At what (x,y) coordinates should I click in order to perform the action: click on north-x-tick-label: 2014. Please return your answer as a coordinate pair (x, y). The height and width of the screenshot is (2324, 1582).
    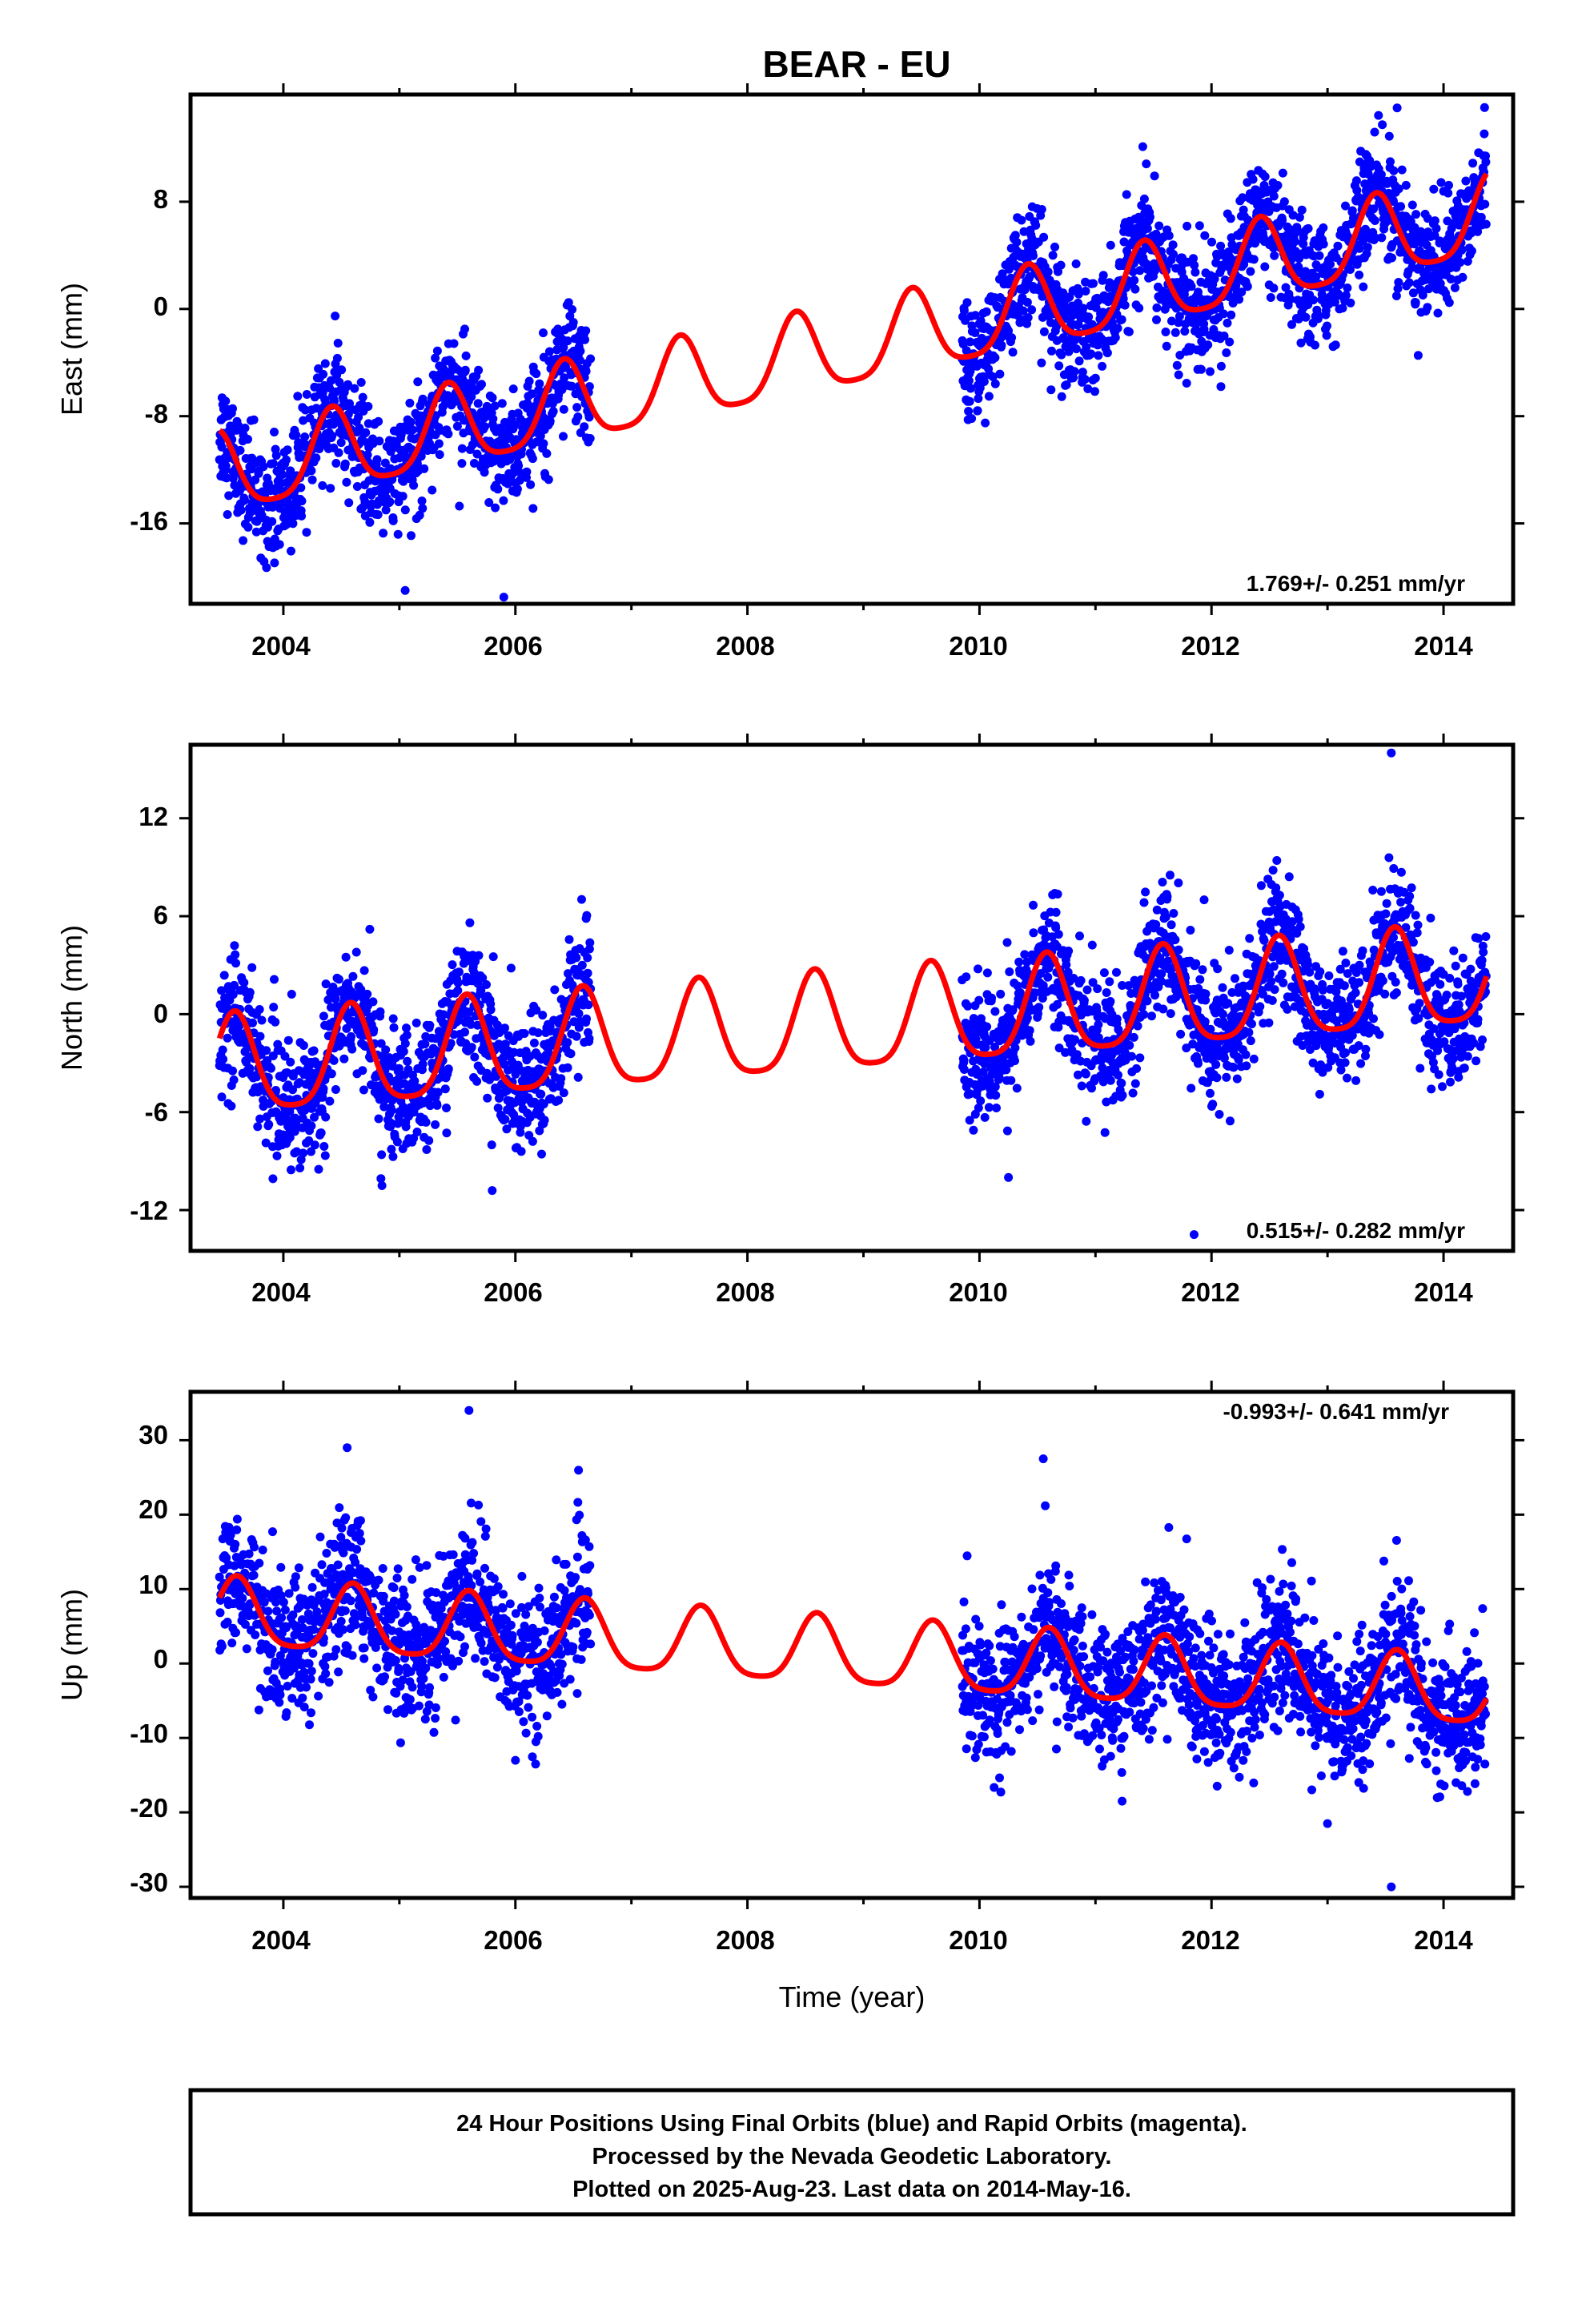
    Looking at the image, I should click on (1443, 1292).